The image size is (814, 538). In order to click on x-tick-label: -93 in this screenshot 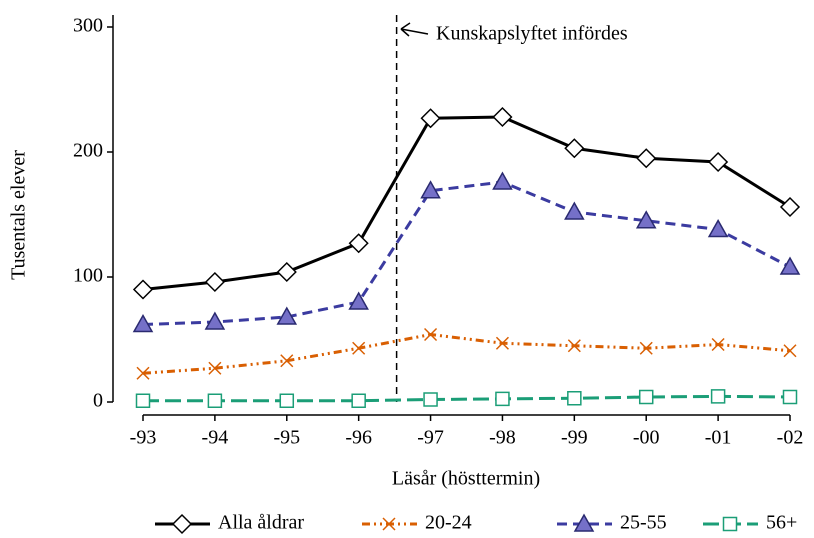, I will do `click(143, 438)`.